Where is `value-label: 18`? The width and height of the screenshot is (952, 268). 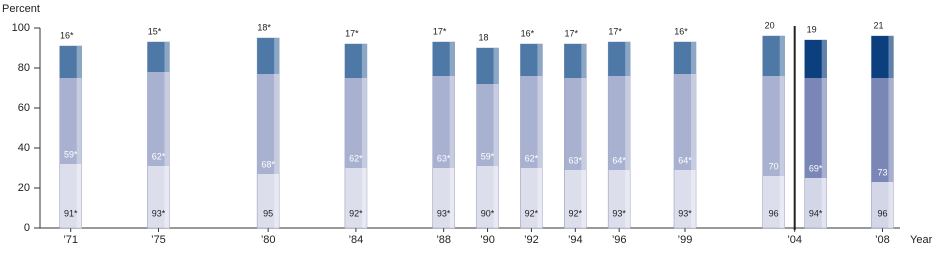
value-label: 18 is located at coordinates (484, 37).